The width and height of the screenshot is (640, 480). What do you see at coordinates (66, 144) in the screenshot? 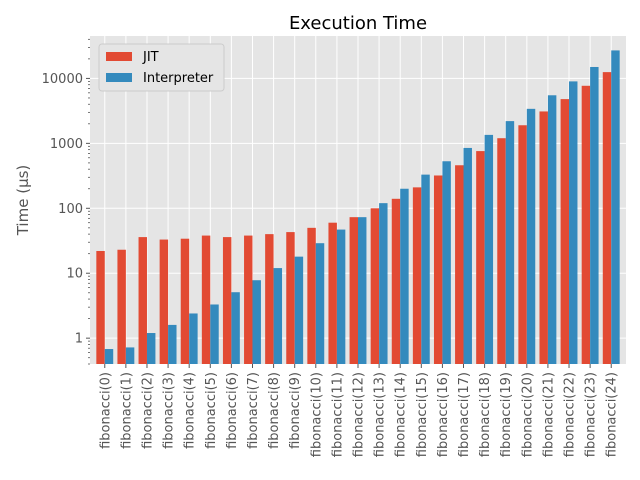
I see `y-tick-label: 1000` at bounding box center [66, 144].